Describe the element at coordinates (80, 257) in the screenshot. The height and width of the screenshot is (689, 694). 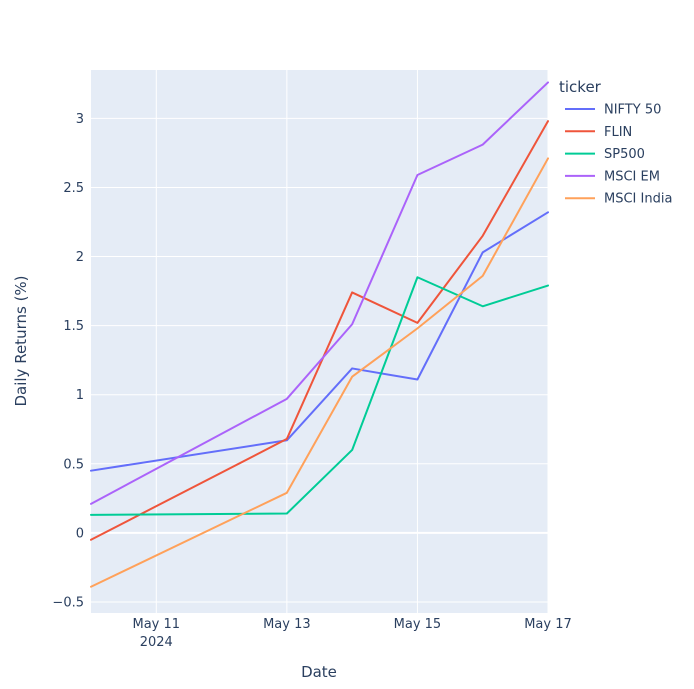
I see `y-tick-label: 2` at that location.